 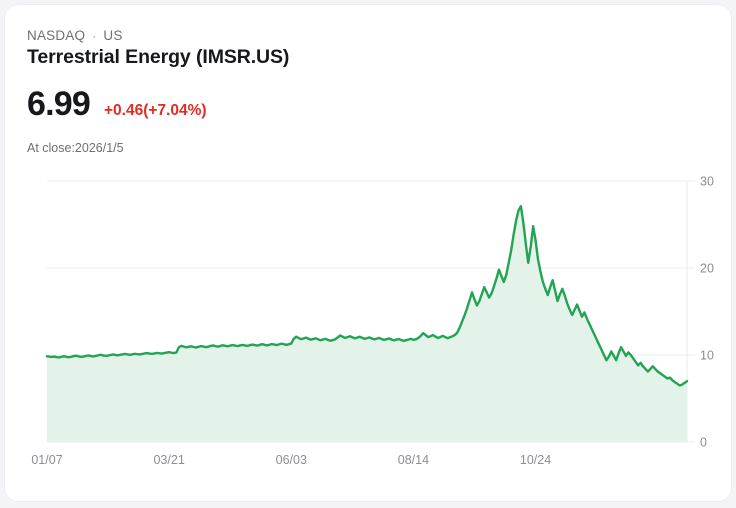 What do you see at coordinates (707, 356) in the screenshot?
I see `y-axis-tick-label: 10` at bounding box center [707, 356].